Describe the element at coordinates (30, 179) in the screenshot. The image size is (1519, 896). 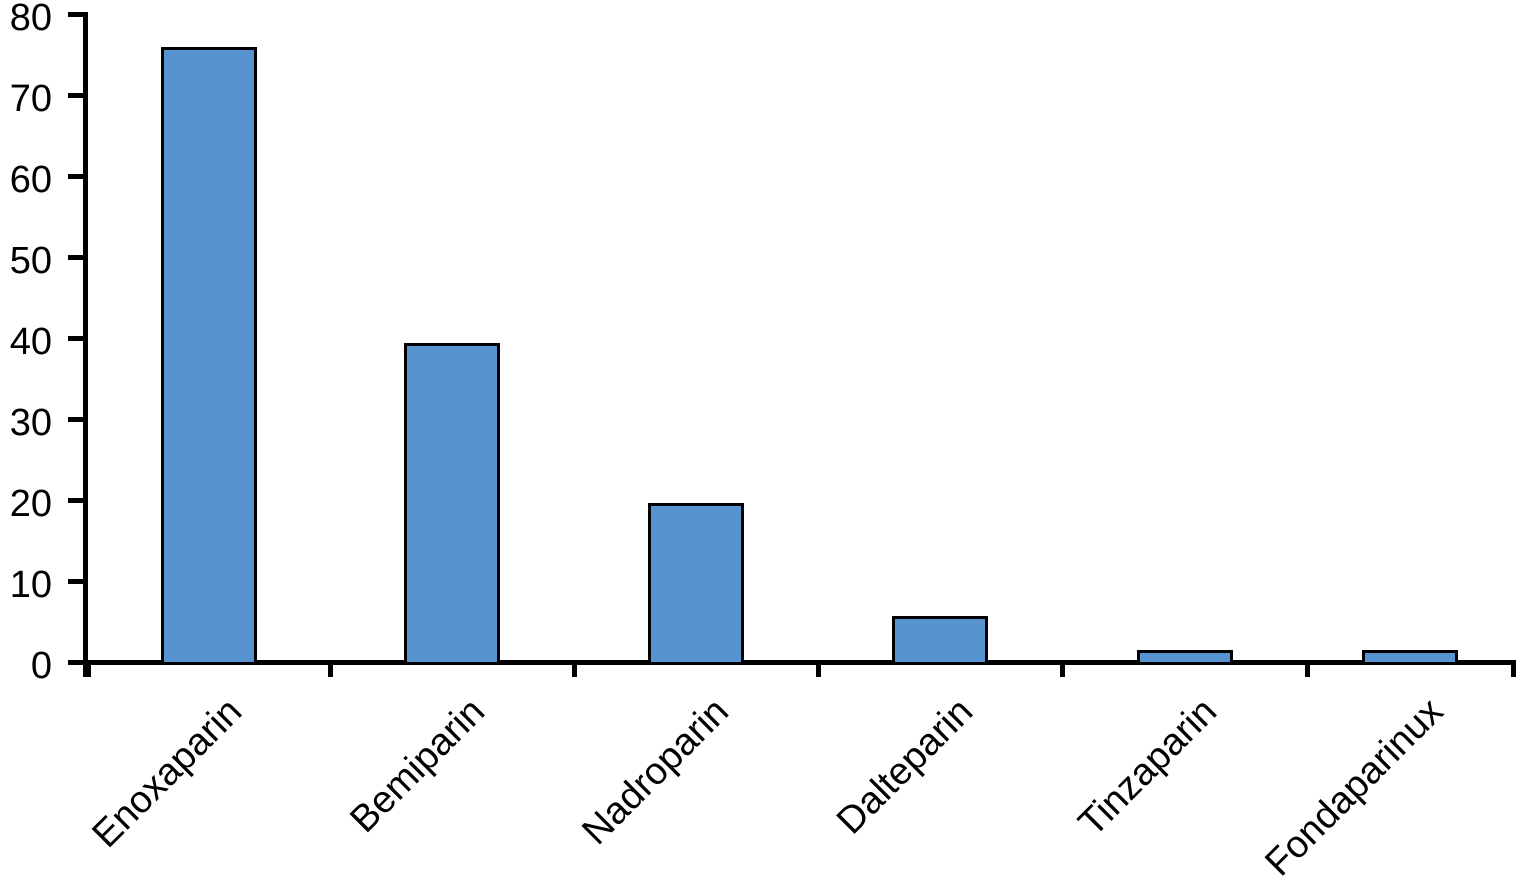
I see `y-tick-label: 60` at that location.